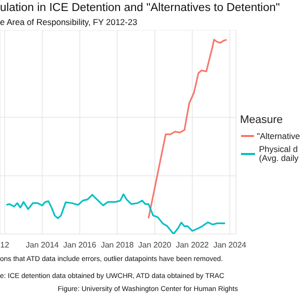 This screenshot has width=300, height=300. I want to click on legend-title: Measure, so click(262, 120).